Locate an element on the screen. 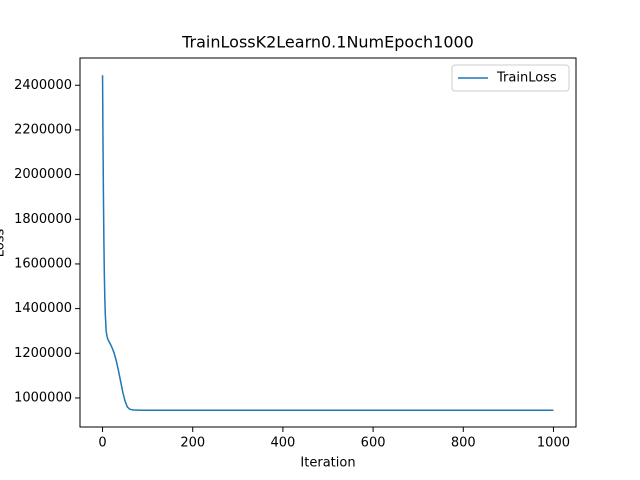  chart-title: TrainLossK2Learn0.1NumEpoch1000 is located at coordinates (327, 42).